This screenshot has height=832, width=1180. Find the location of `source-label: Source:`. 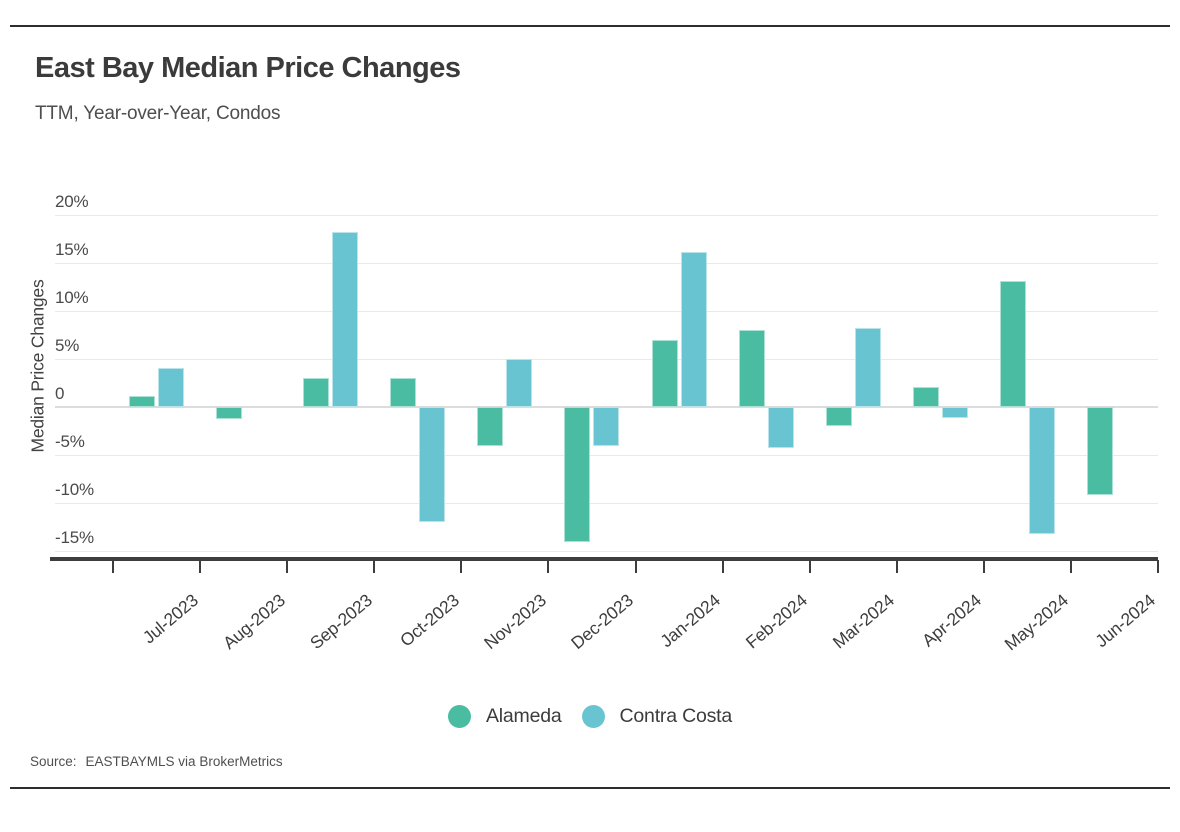

source-label: Source: is located at coordinates (53, 761).